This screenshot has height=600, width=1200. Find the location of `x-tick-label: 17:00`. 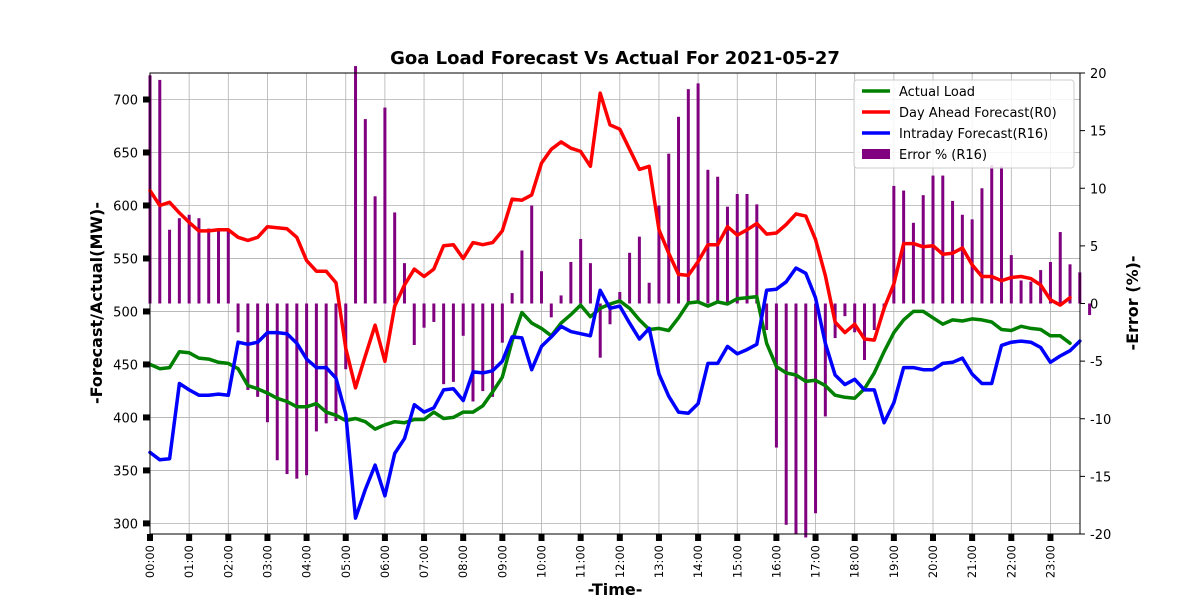

x-tick-label: 17:00 is located at coordinates (816, 561).